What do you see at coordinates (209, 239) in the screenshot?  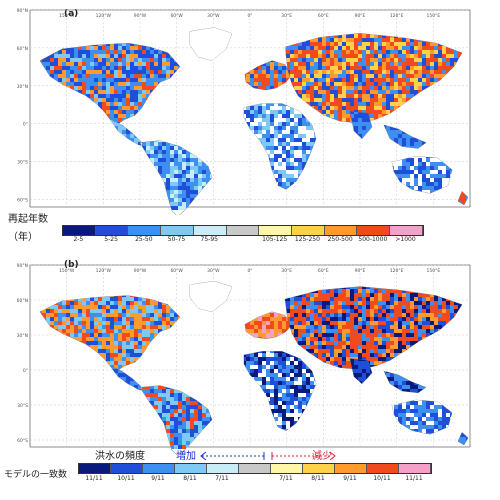 I see `colorbar-tick-label: 75-95` at bounding box center [209, 239].